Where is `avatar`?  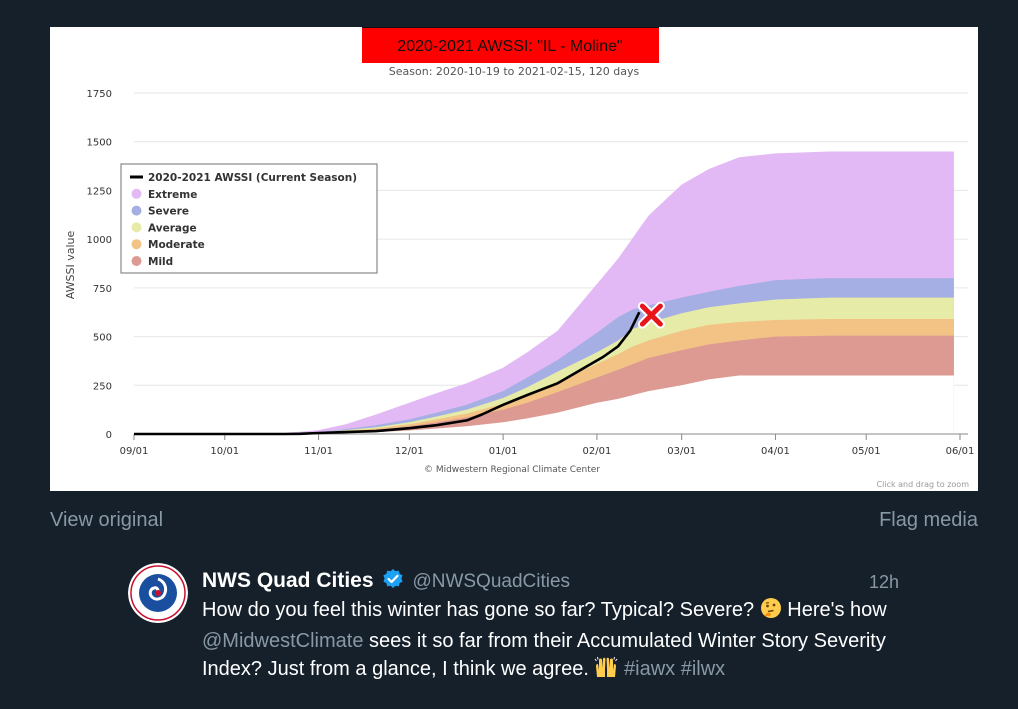
avatar is located at coordinates (158, 593).